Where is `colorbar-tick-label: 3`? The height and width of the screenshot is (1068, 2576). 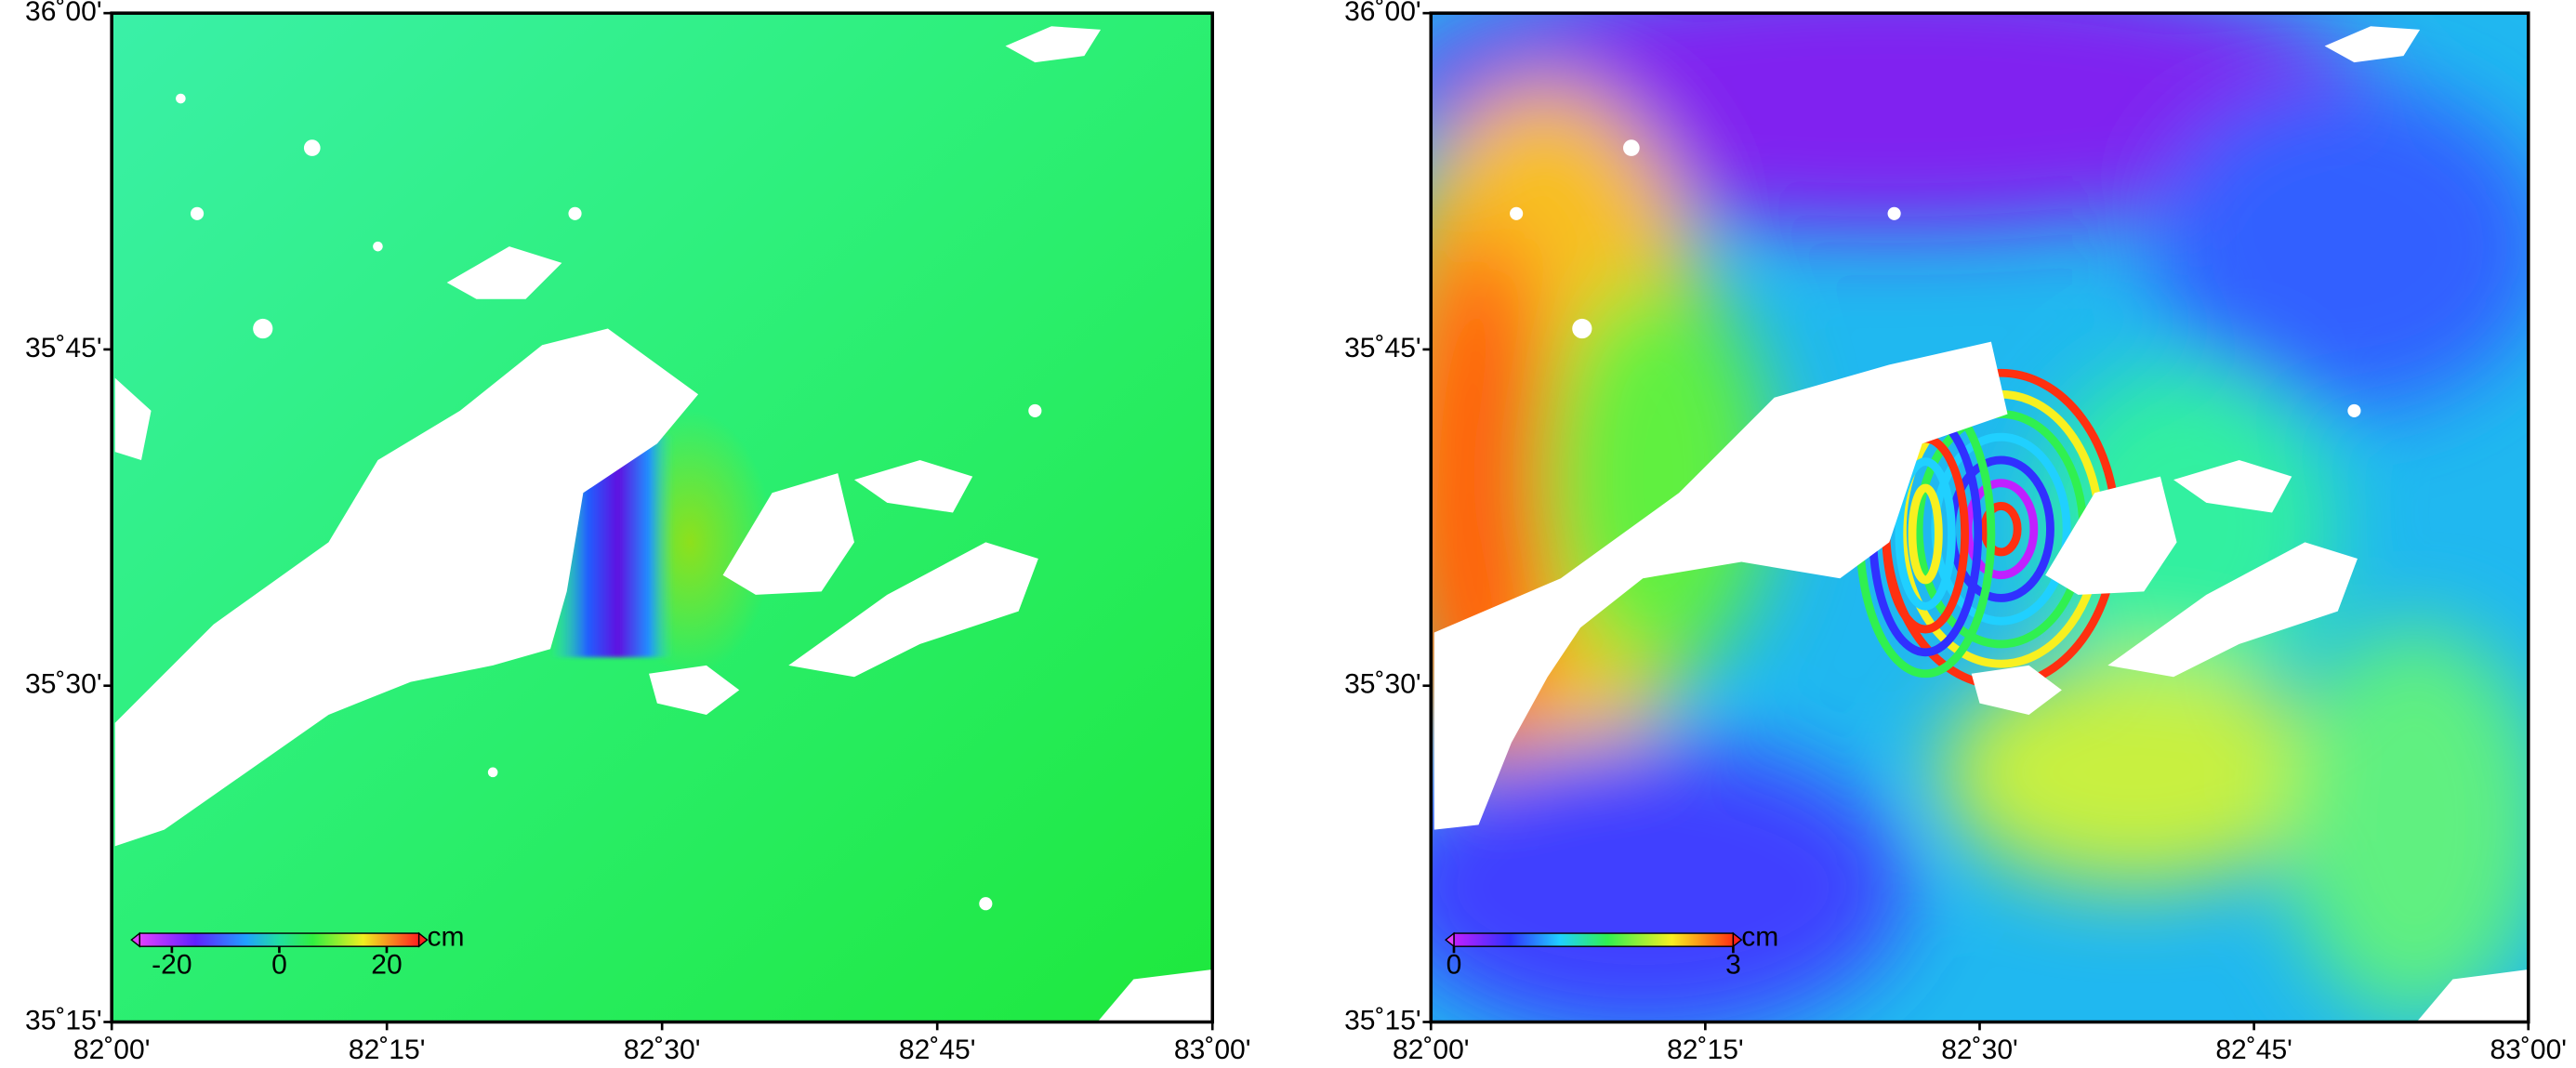
colorbar-tick-label: 3 is located at coordinates (1733, 964).